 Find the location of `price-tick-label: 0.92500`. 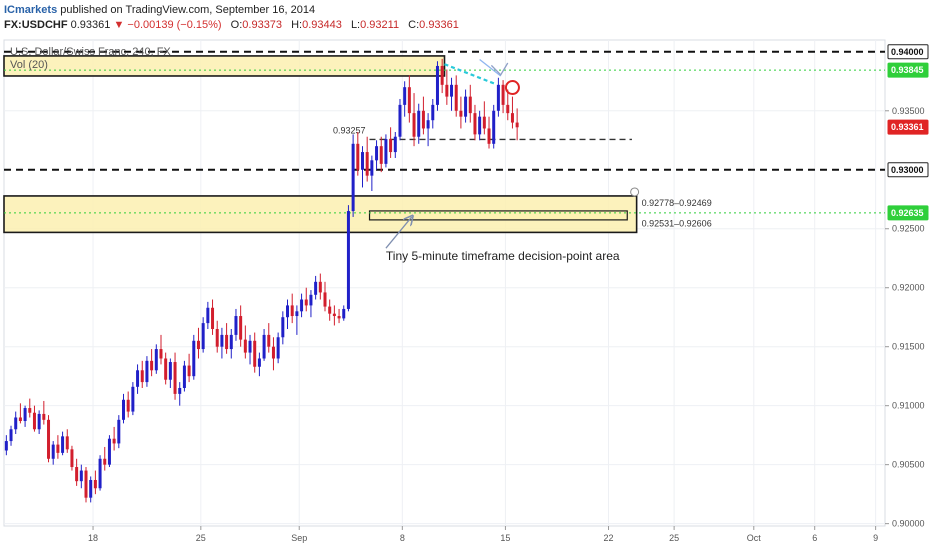

price-tick-label: 0.92500 is located at coordinates (908, 229).